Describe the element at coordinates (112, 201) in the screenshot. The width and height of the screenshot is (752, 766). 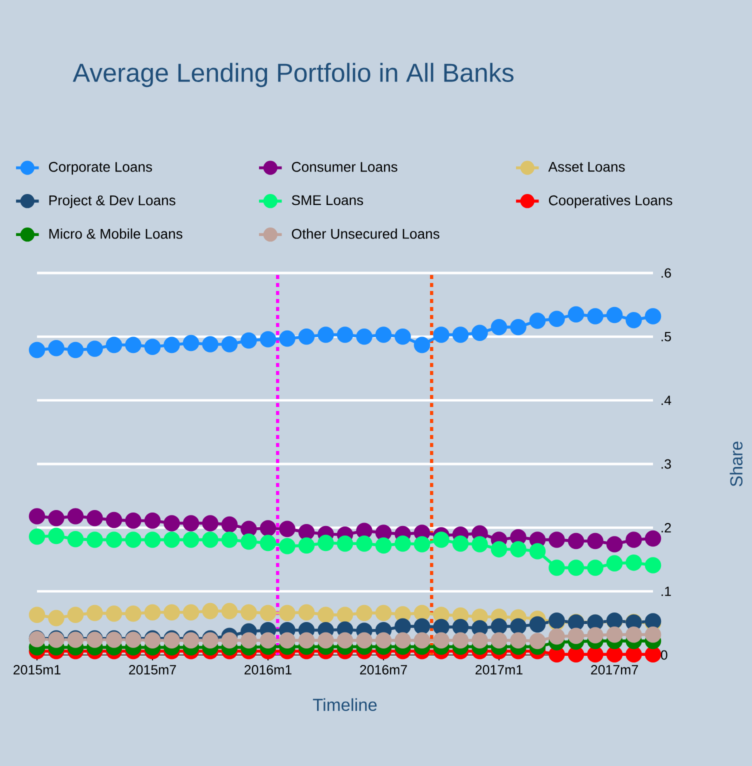
I see `legend-label: Project & Dev Loans` at that location.